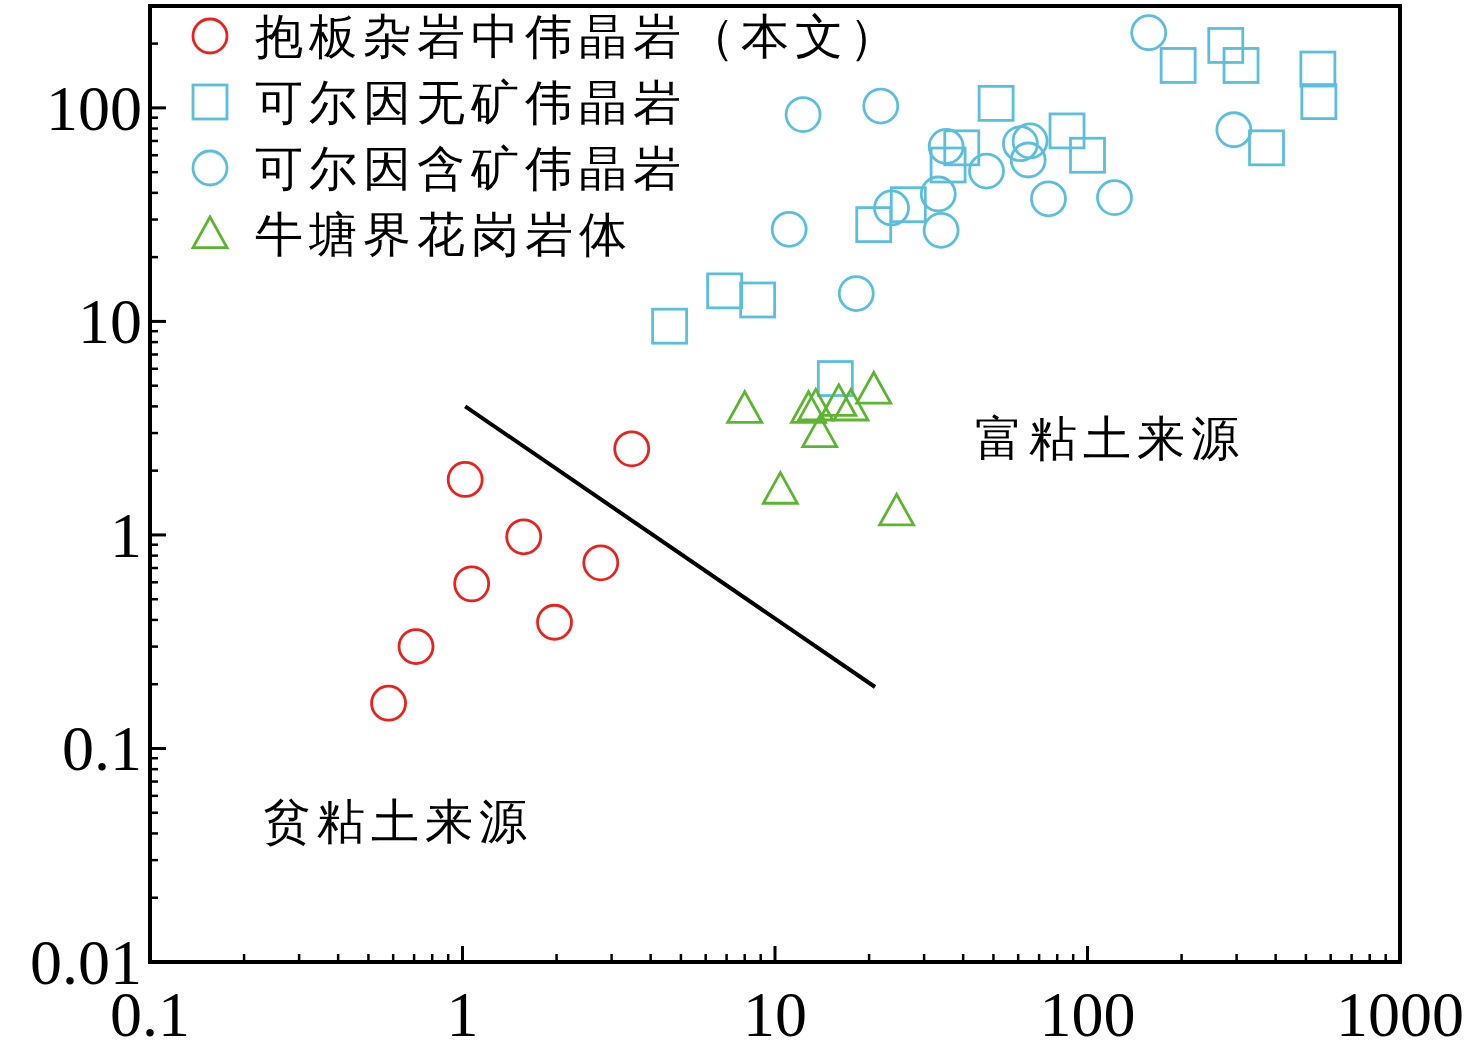 This screenshot has height=1046, width=1480. I want to click on y-tick-label: 100, so click(94, 108).